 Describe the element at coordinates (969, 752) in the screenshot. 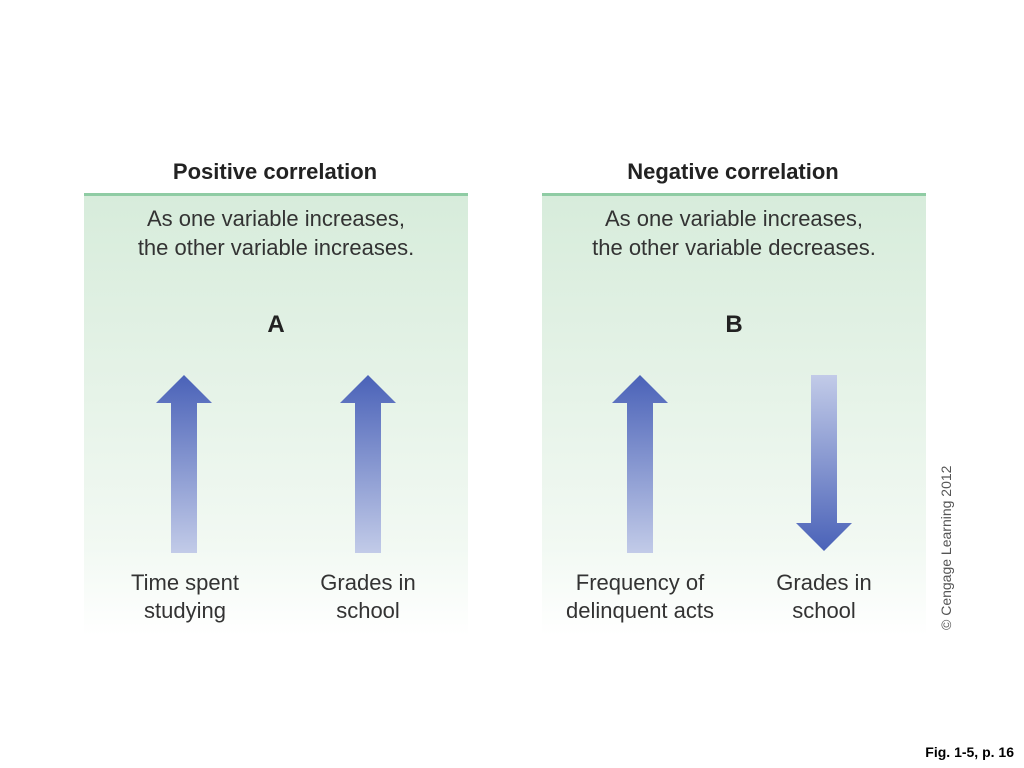

I see `figure-caption: Fig. 1-5, p. 16` at that location.